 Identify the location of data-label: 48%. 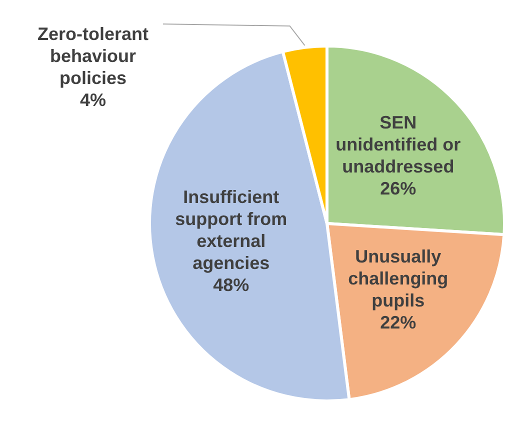
(231, 284).